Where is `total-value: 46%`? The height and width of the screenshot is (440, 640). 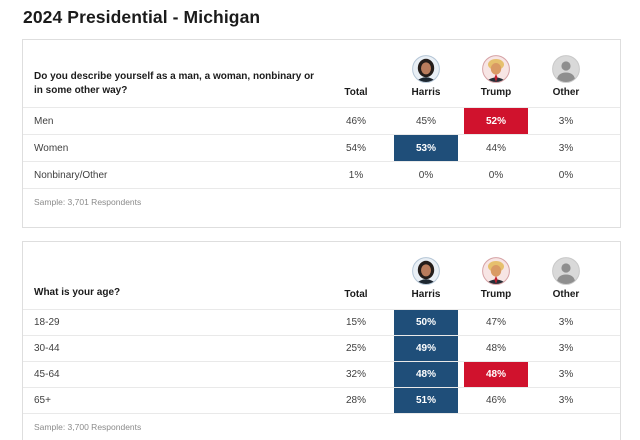 total-value: 46% is located at coordinates (355, 121).